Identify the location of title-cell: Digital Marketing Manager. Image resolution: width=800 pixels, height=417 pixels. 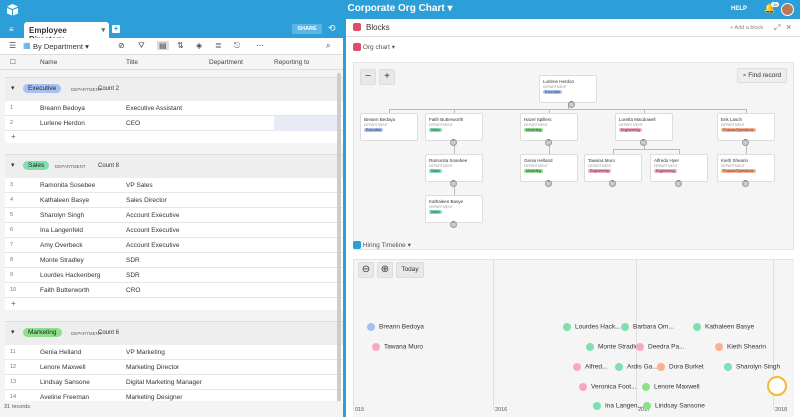
(164, 382).